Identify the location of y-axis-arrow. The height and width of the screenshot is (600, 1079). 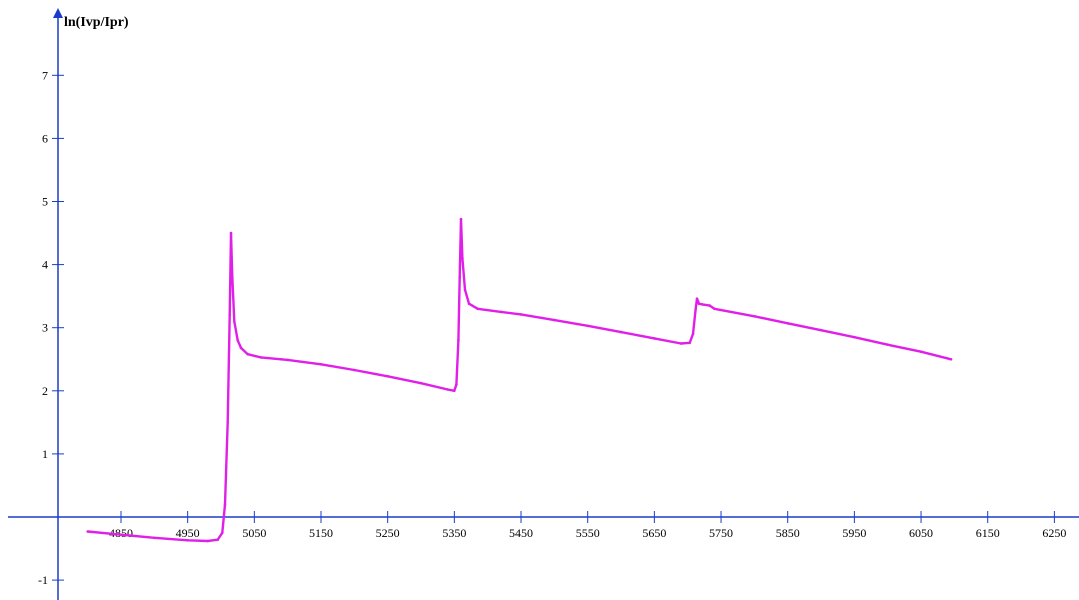
(58, 13).